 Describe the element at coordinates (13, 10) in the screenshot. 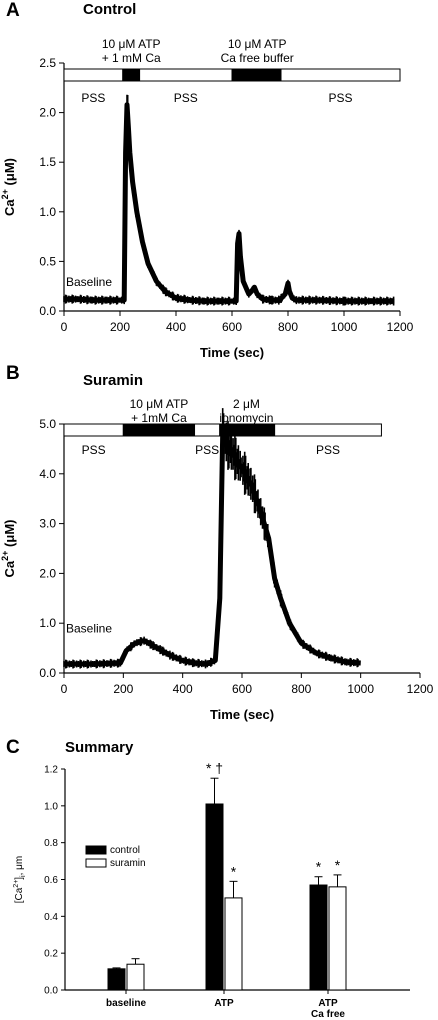

I see `panel-letter: A` at that location.